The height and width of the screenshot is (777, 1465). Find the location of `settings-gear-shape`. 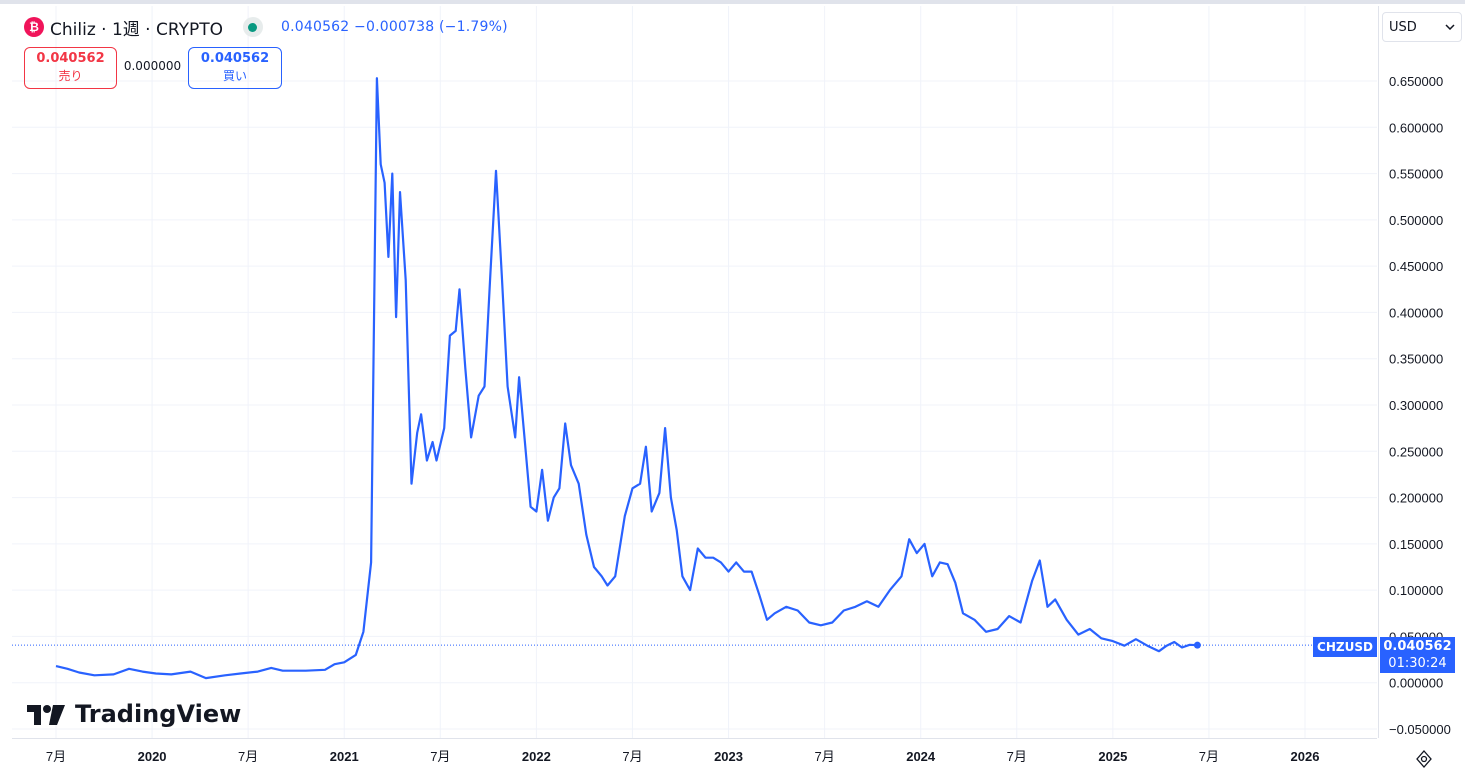

settings-gear-shape is located at coordinates (1424, 759).